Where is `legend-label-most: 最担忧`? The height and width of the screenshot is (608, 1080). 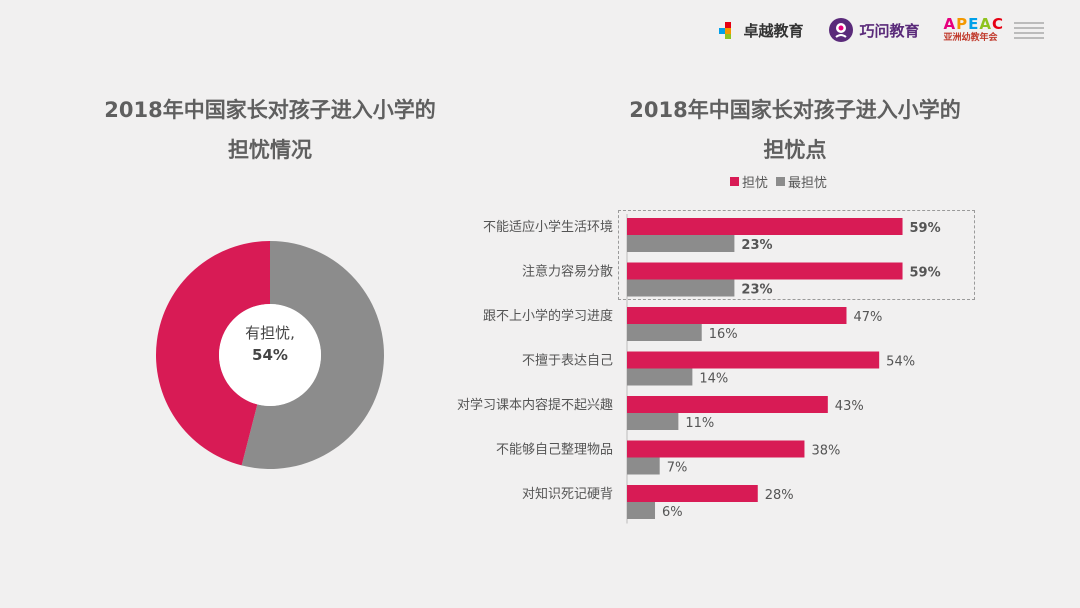
legend-label-most: 最担忧 is located at coordinates (808, 183).